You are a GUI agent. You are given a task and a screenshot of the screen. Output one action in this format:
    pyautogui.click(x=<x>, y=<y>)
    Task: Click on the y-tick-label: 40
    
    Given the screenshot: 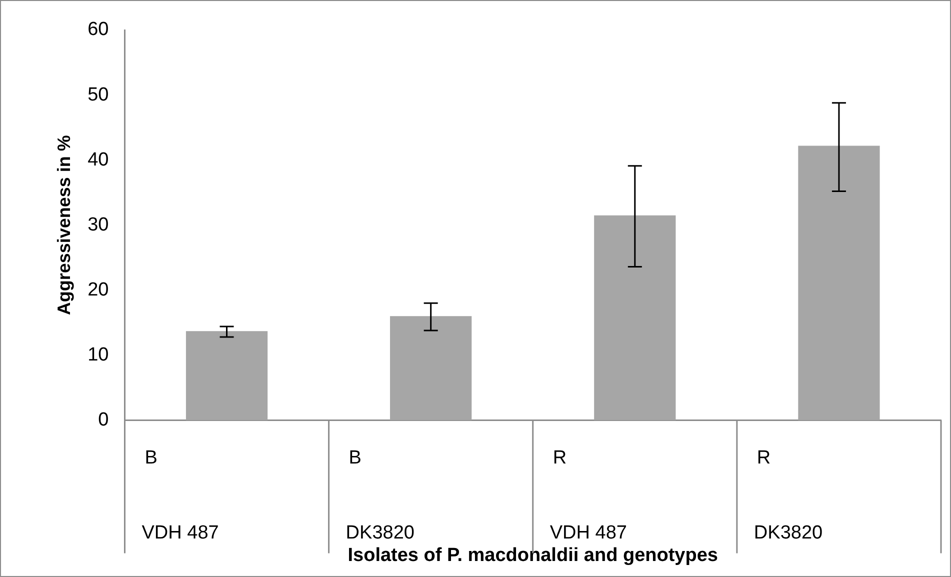 What is the action you would take?
    pyautogui.click(x=98, y=159)
    